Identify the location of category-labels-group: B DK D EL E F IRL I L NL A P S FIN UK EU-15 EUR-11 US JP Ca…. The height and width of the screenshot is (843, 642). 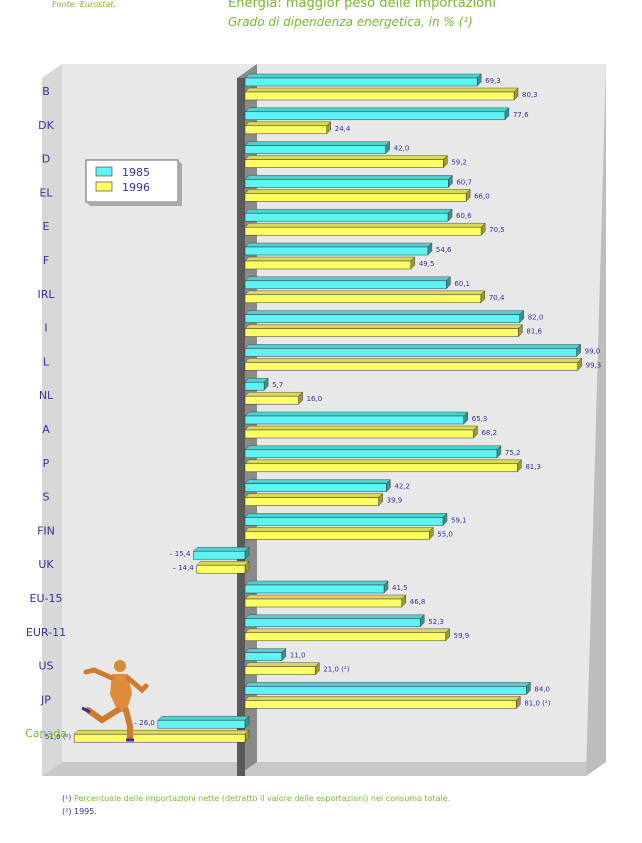
(46, 412).